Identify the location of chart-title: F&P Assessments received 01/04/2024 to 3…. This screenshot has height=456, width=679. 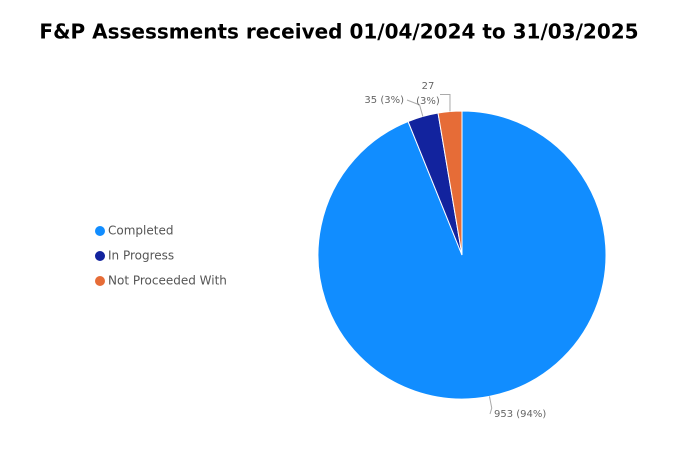
(338, 32).